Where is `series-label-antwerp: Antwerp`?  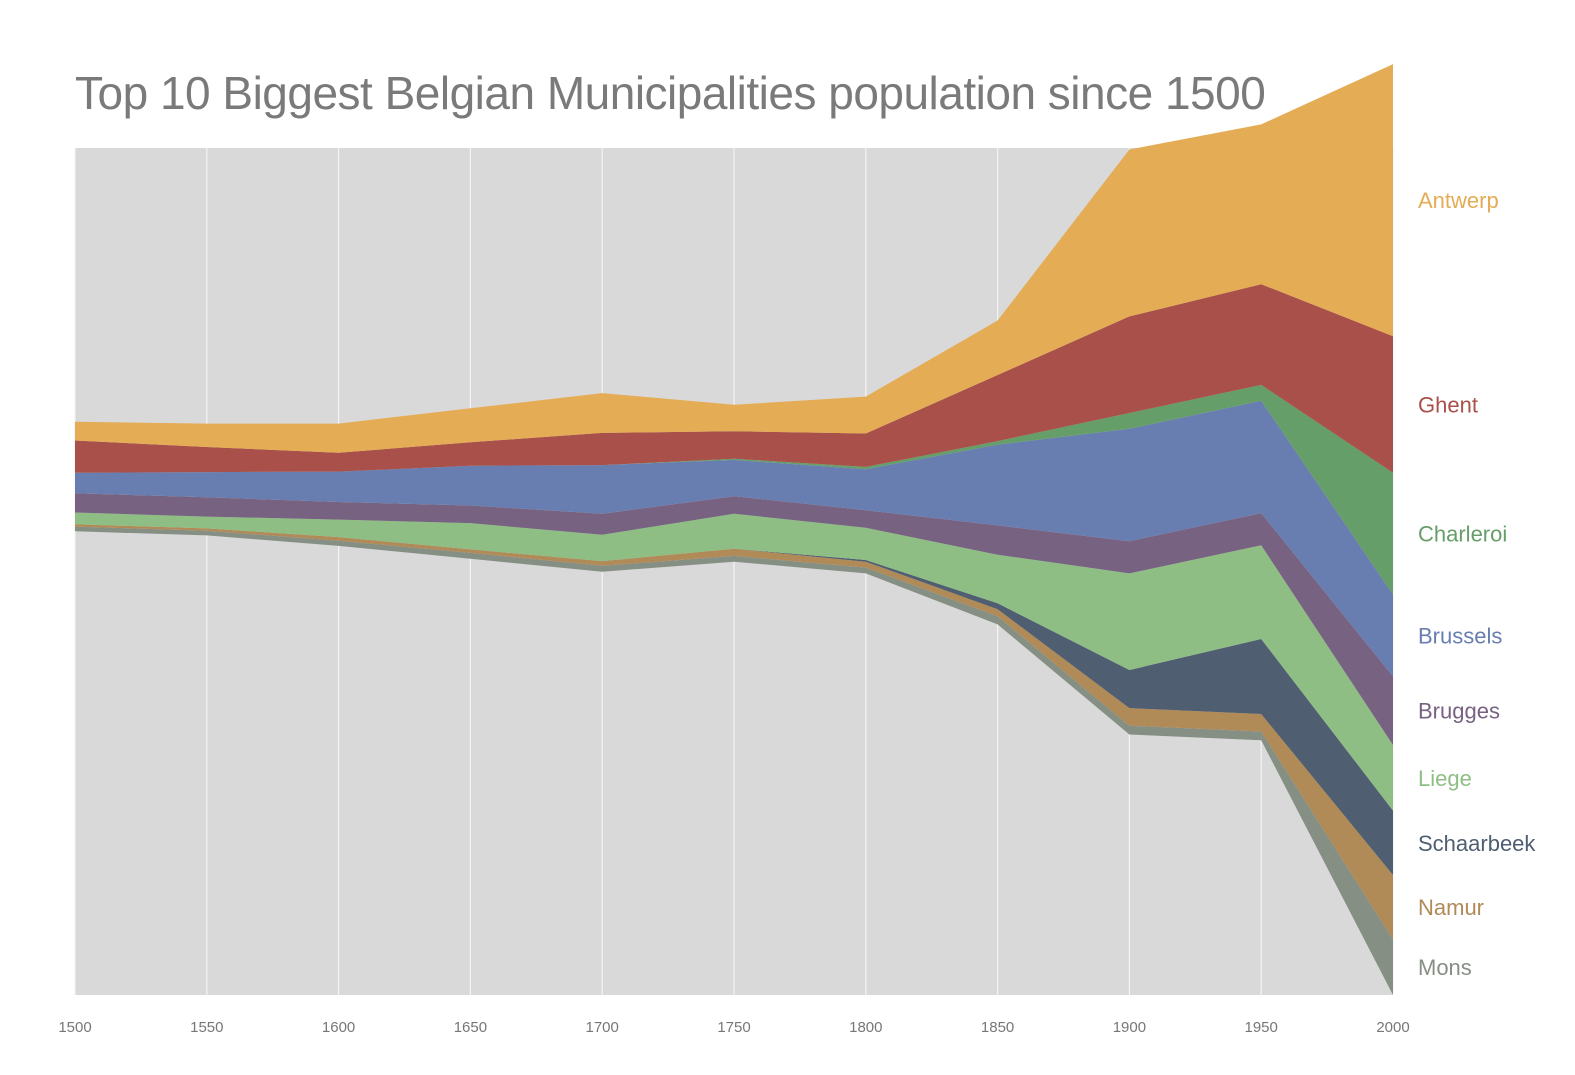
series-label-antwerp: Antwerp is located at coordinates (1458, 200).